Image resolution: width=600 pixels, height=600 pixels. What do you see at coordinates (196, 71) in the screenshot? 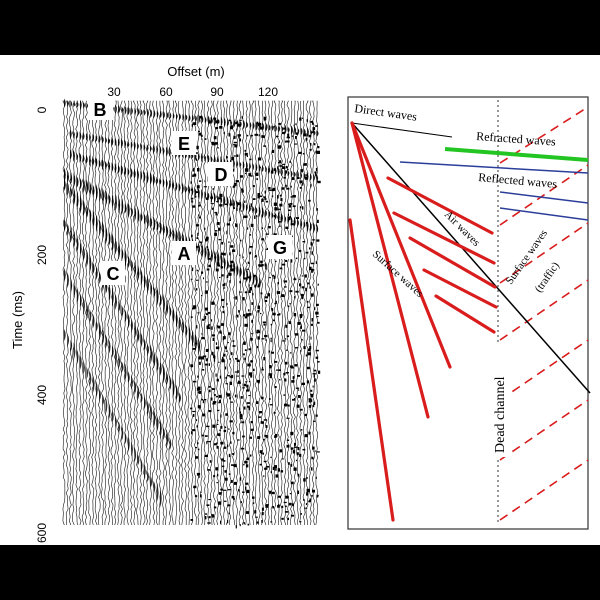
I see `offset-axis-title: Offset (m)` at bounding box center [196, 71].